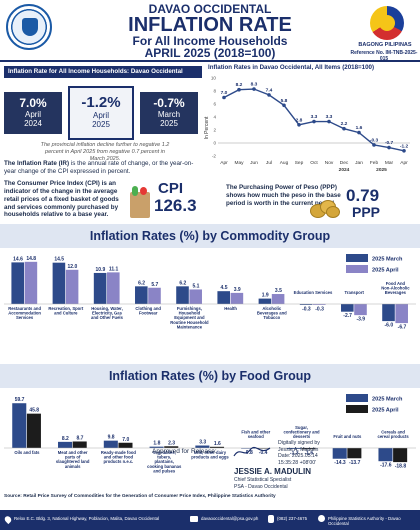 The height and width of the screenshot is (530, 420). Describe the element at coordinates (394, 436) in the screenshot. I see `bar-category-label: cereal products` at that location.